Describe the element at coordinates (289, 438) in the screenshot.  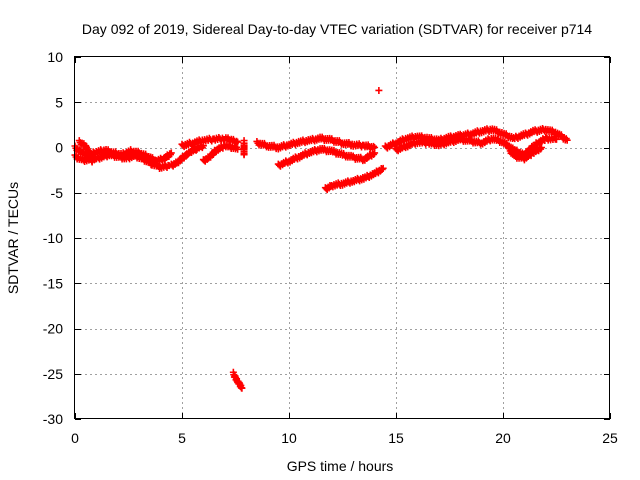
I see `x-tick-label: 10` at that location.